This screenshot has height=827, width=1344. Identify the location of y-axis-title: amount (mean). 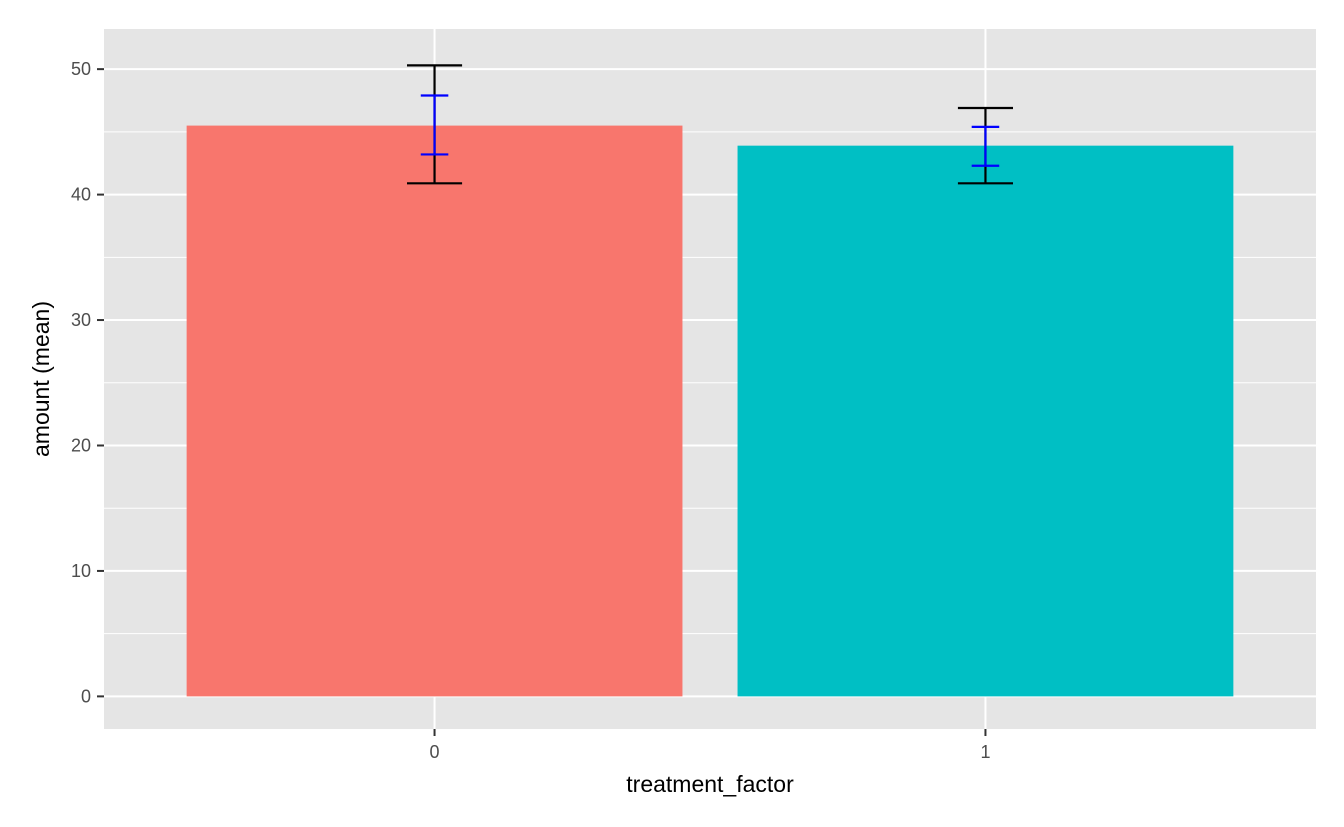
(41, 379).